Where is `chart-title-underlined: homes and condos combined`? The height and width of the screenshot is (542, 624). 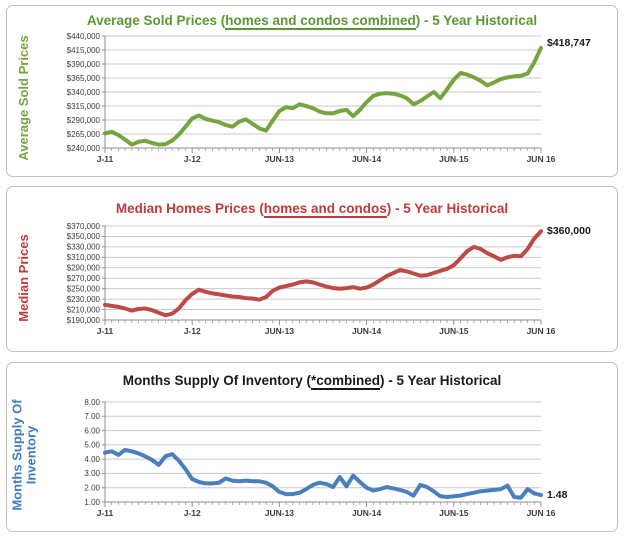 chart-title-underlined: homes and condos combined is located at coordinates (320, 21).